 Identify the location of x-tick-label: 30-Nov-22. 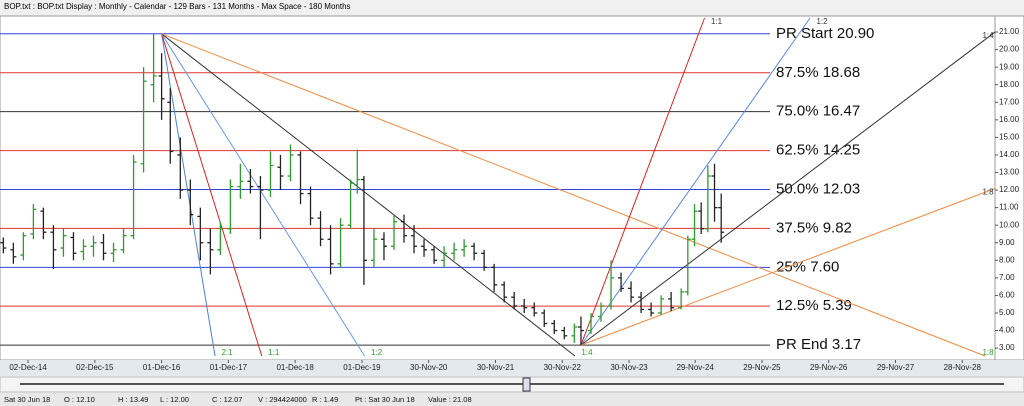
(563, 367).